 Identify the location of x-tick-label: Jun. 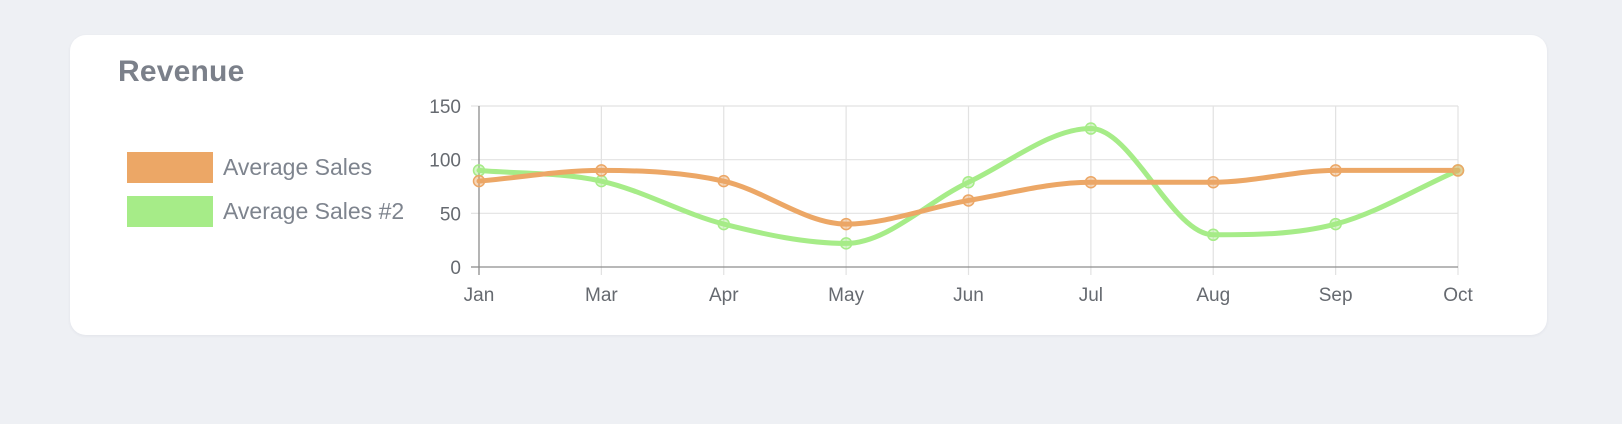
(968, 295).